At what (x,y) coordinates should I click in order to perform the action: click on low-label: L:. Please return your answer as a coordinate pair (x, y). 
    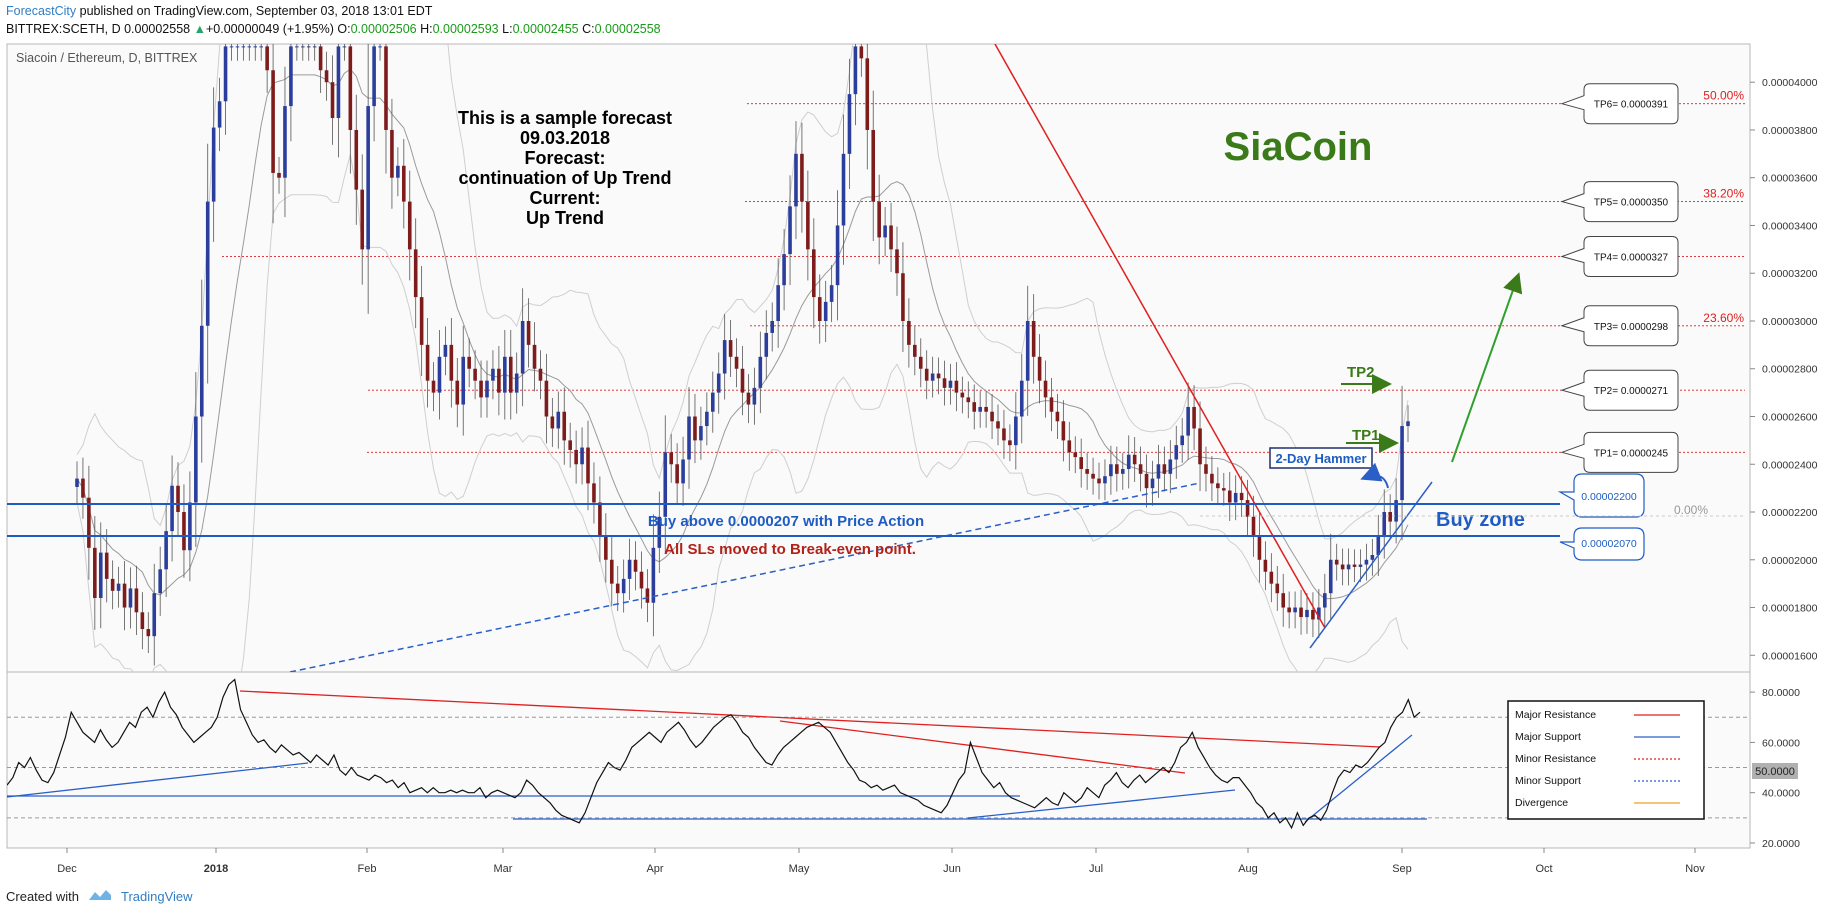
    Looking at the image, I should click on (507, 29).